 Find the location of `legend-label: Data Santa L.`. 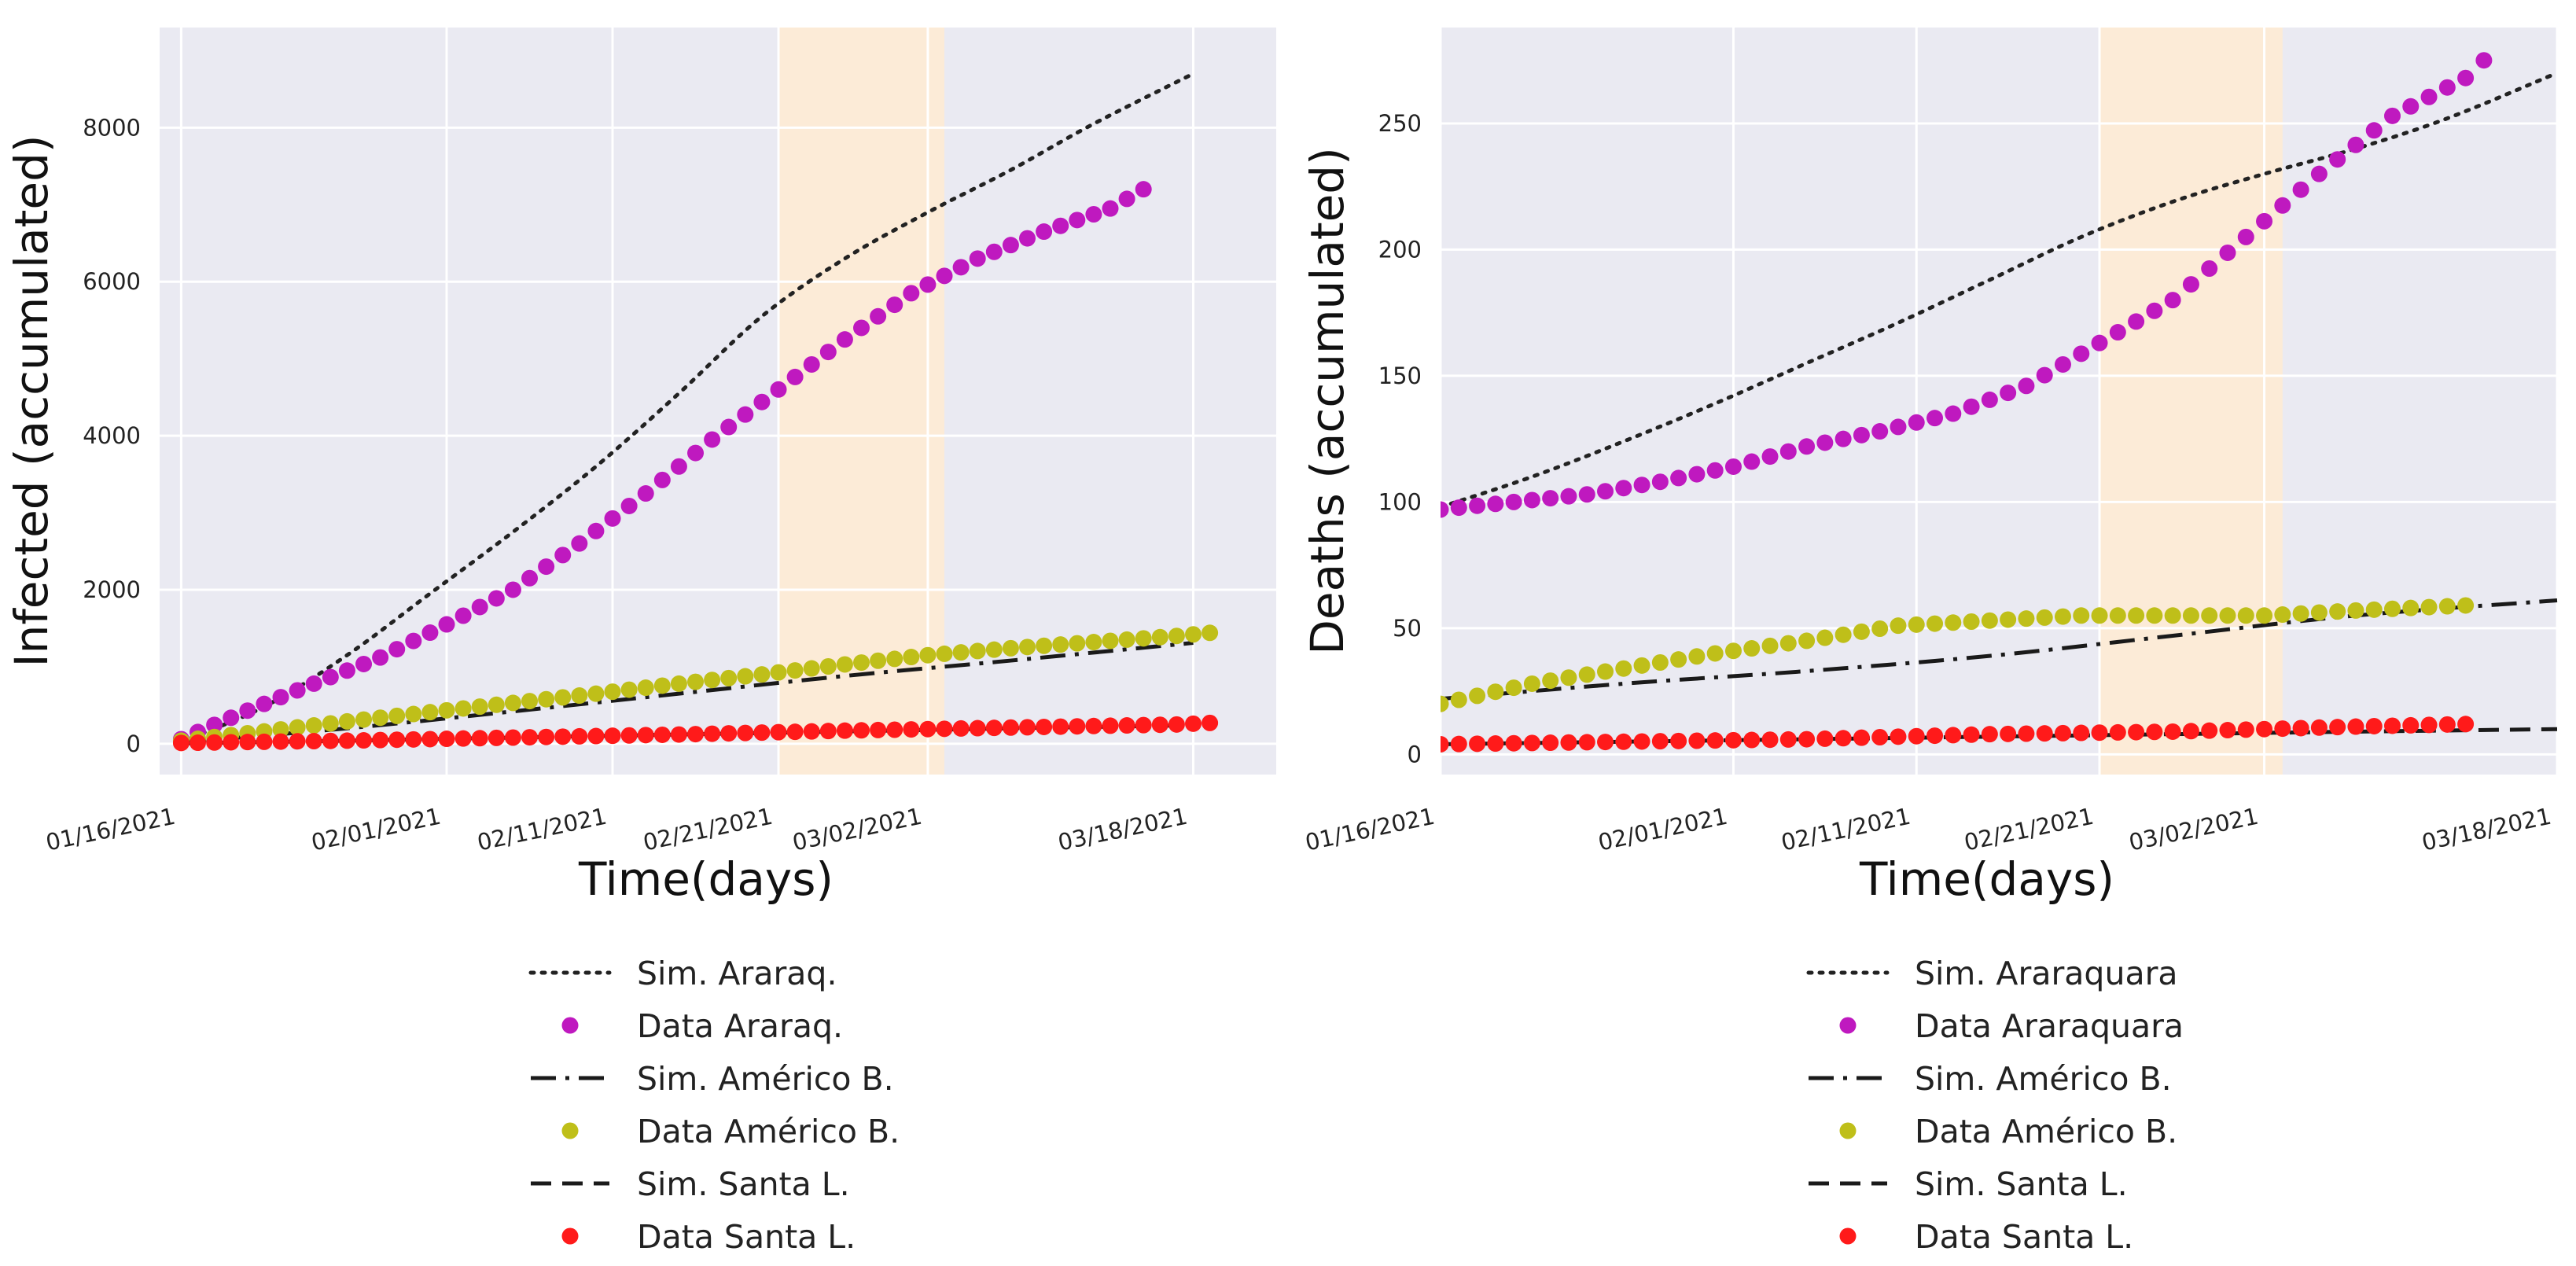

legend-label: Data Santa L. is located at coordinates (2024, 1237).